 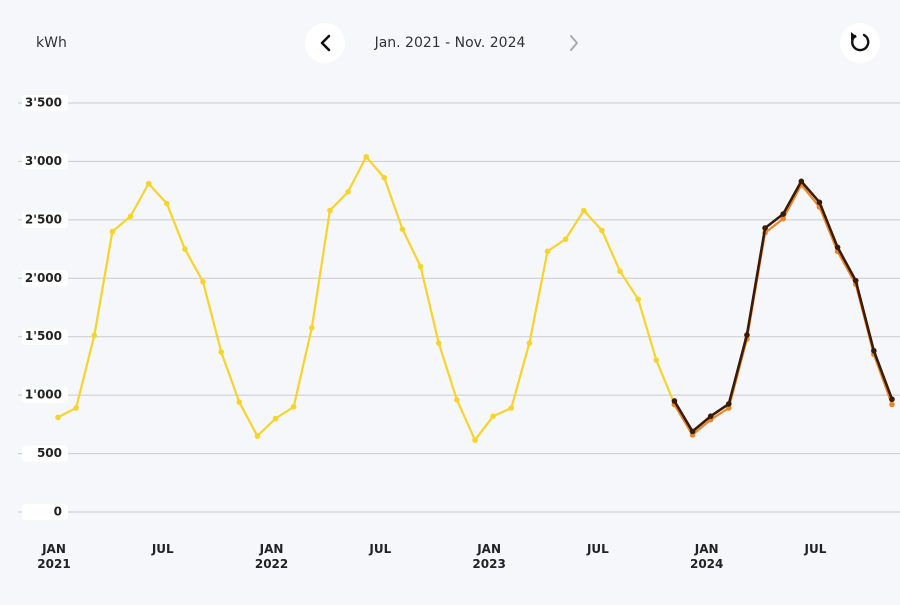 What do you see at coordinates (53, 556) in the screenshot?
I see `x-tick-label: JAN 2021` at bounding box center [53, 556].